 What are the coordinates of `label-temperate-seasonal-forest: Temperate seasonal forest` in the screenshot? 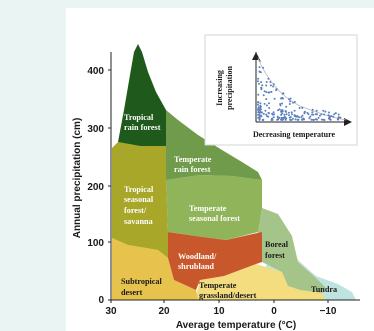 It's located at (214, 213).